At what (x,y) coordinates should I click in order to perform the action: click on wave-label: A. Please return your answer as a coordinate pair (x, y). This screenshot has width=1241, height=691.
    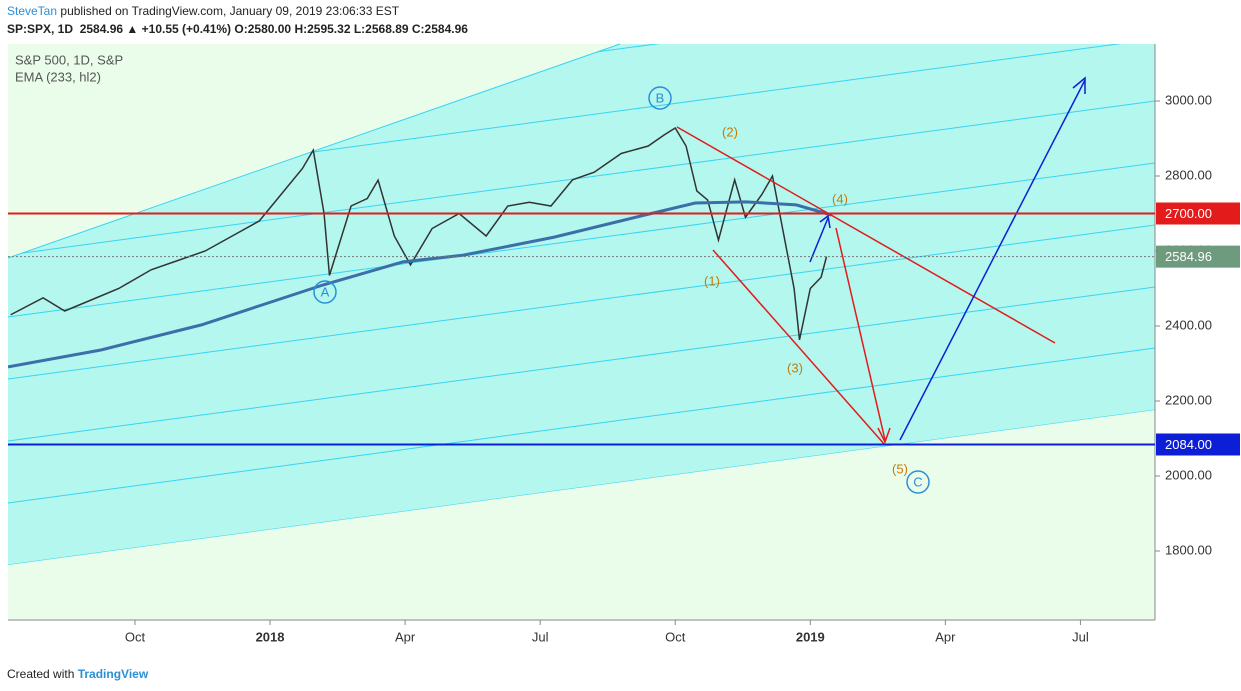
    Looking at the image, I should click on (325, 291).